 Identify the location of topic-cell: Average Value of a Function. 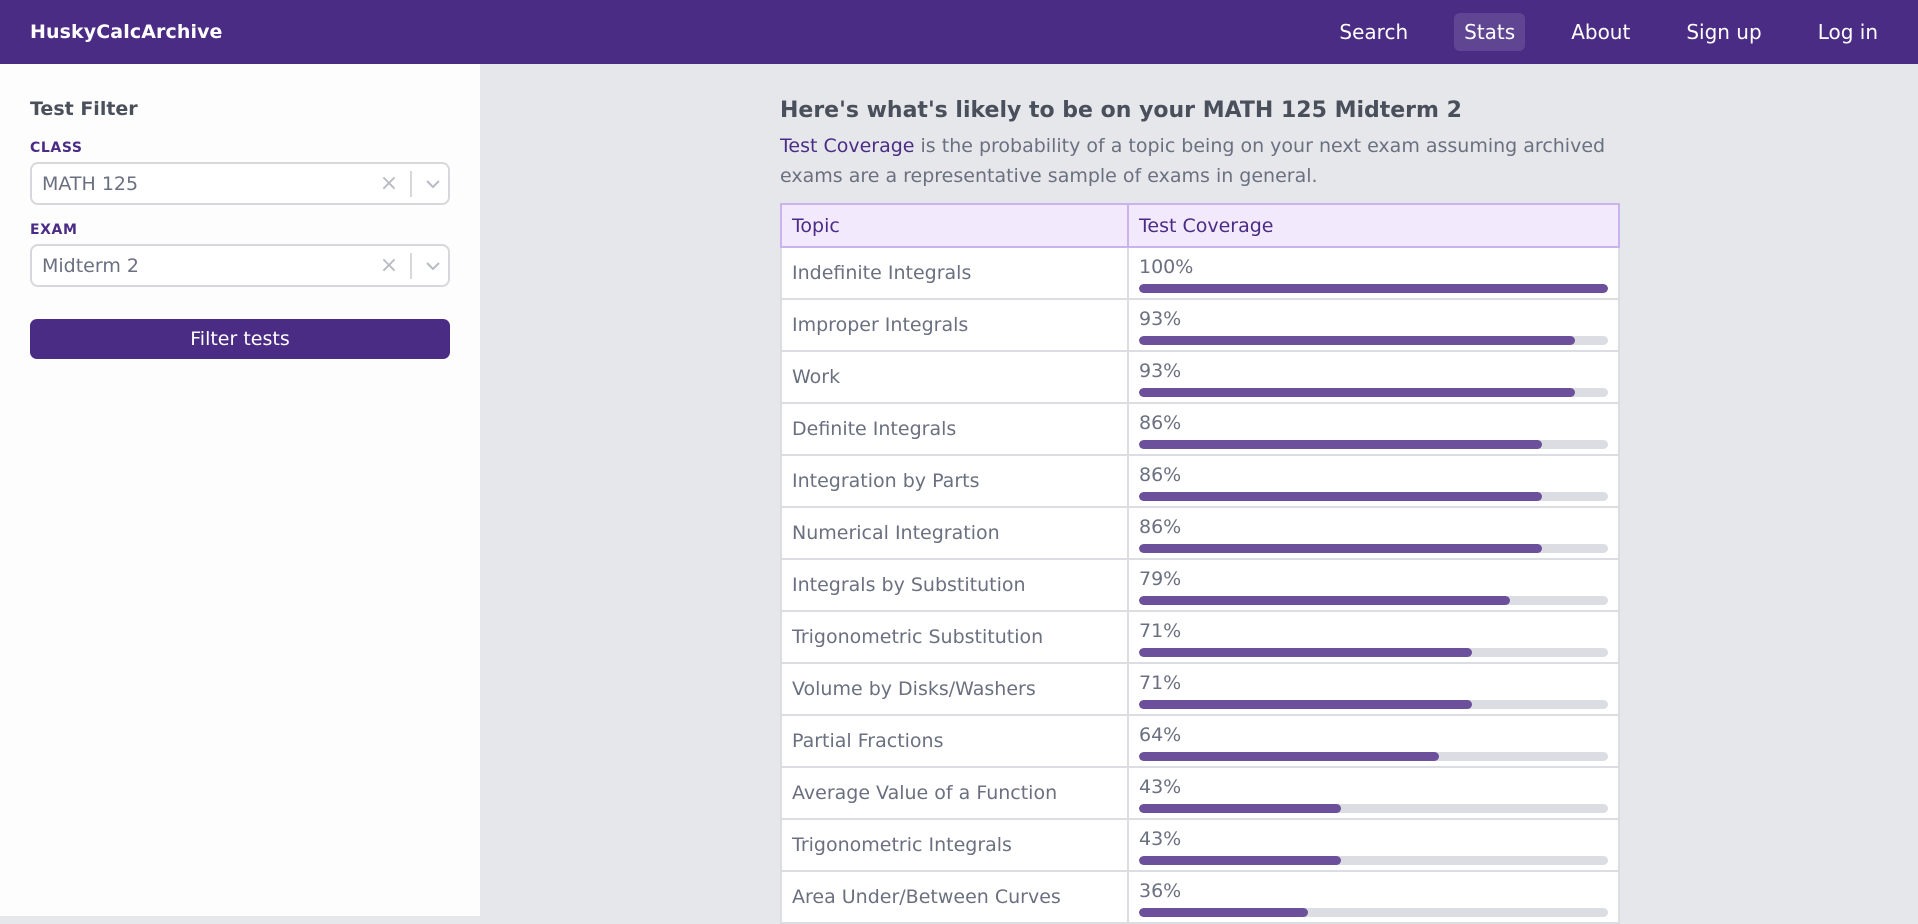
(954, 793).